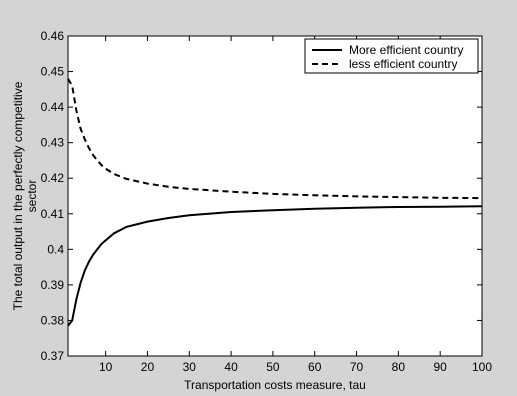  I want to click on y-tick-label: 0.45, so click(53, 72).